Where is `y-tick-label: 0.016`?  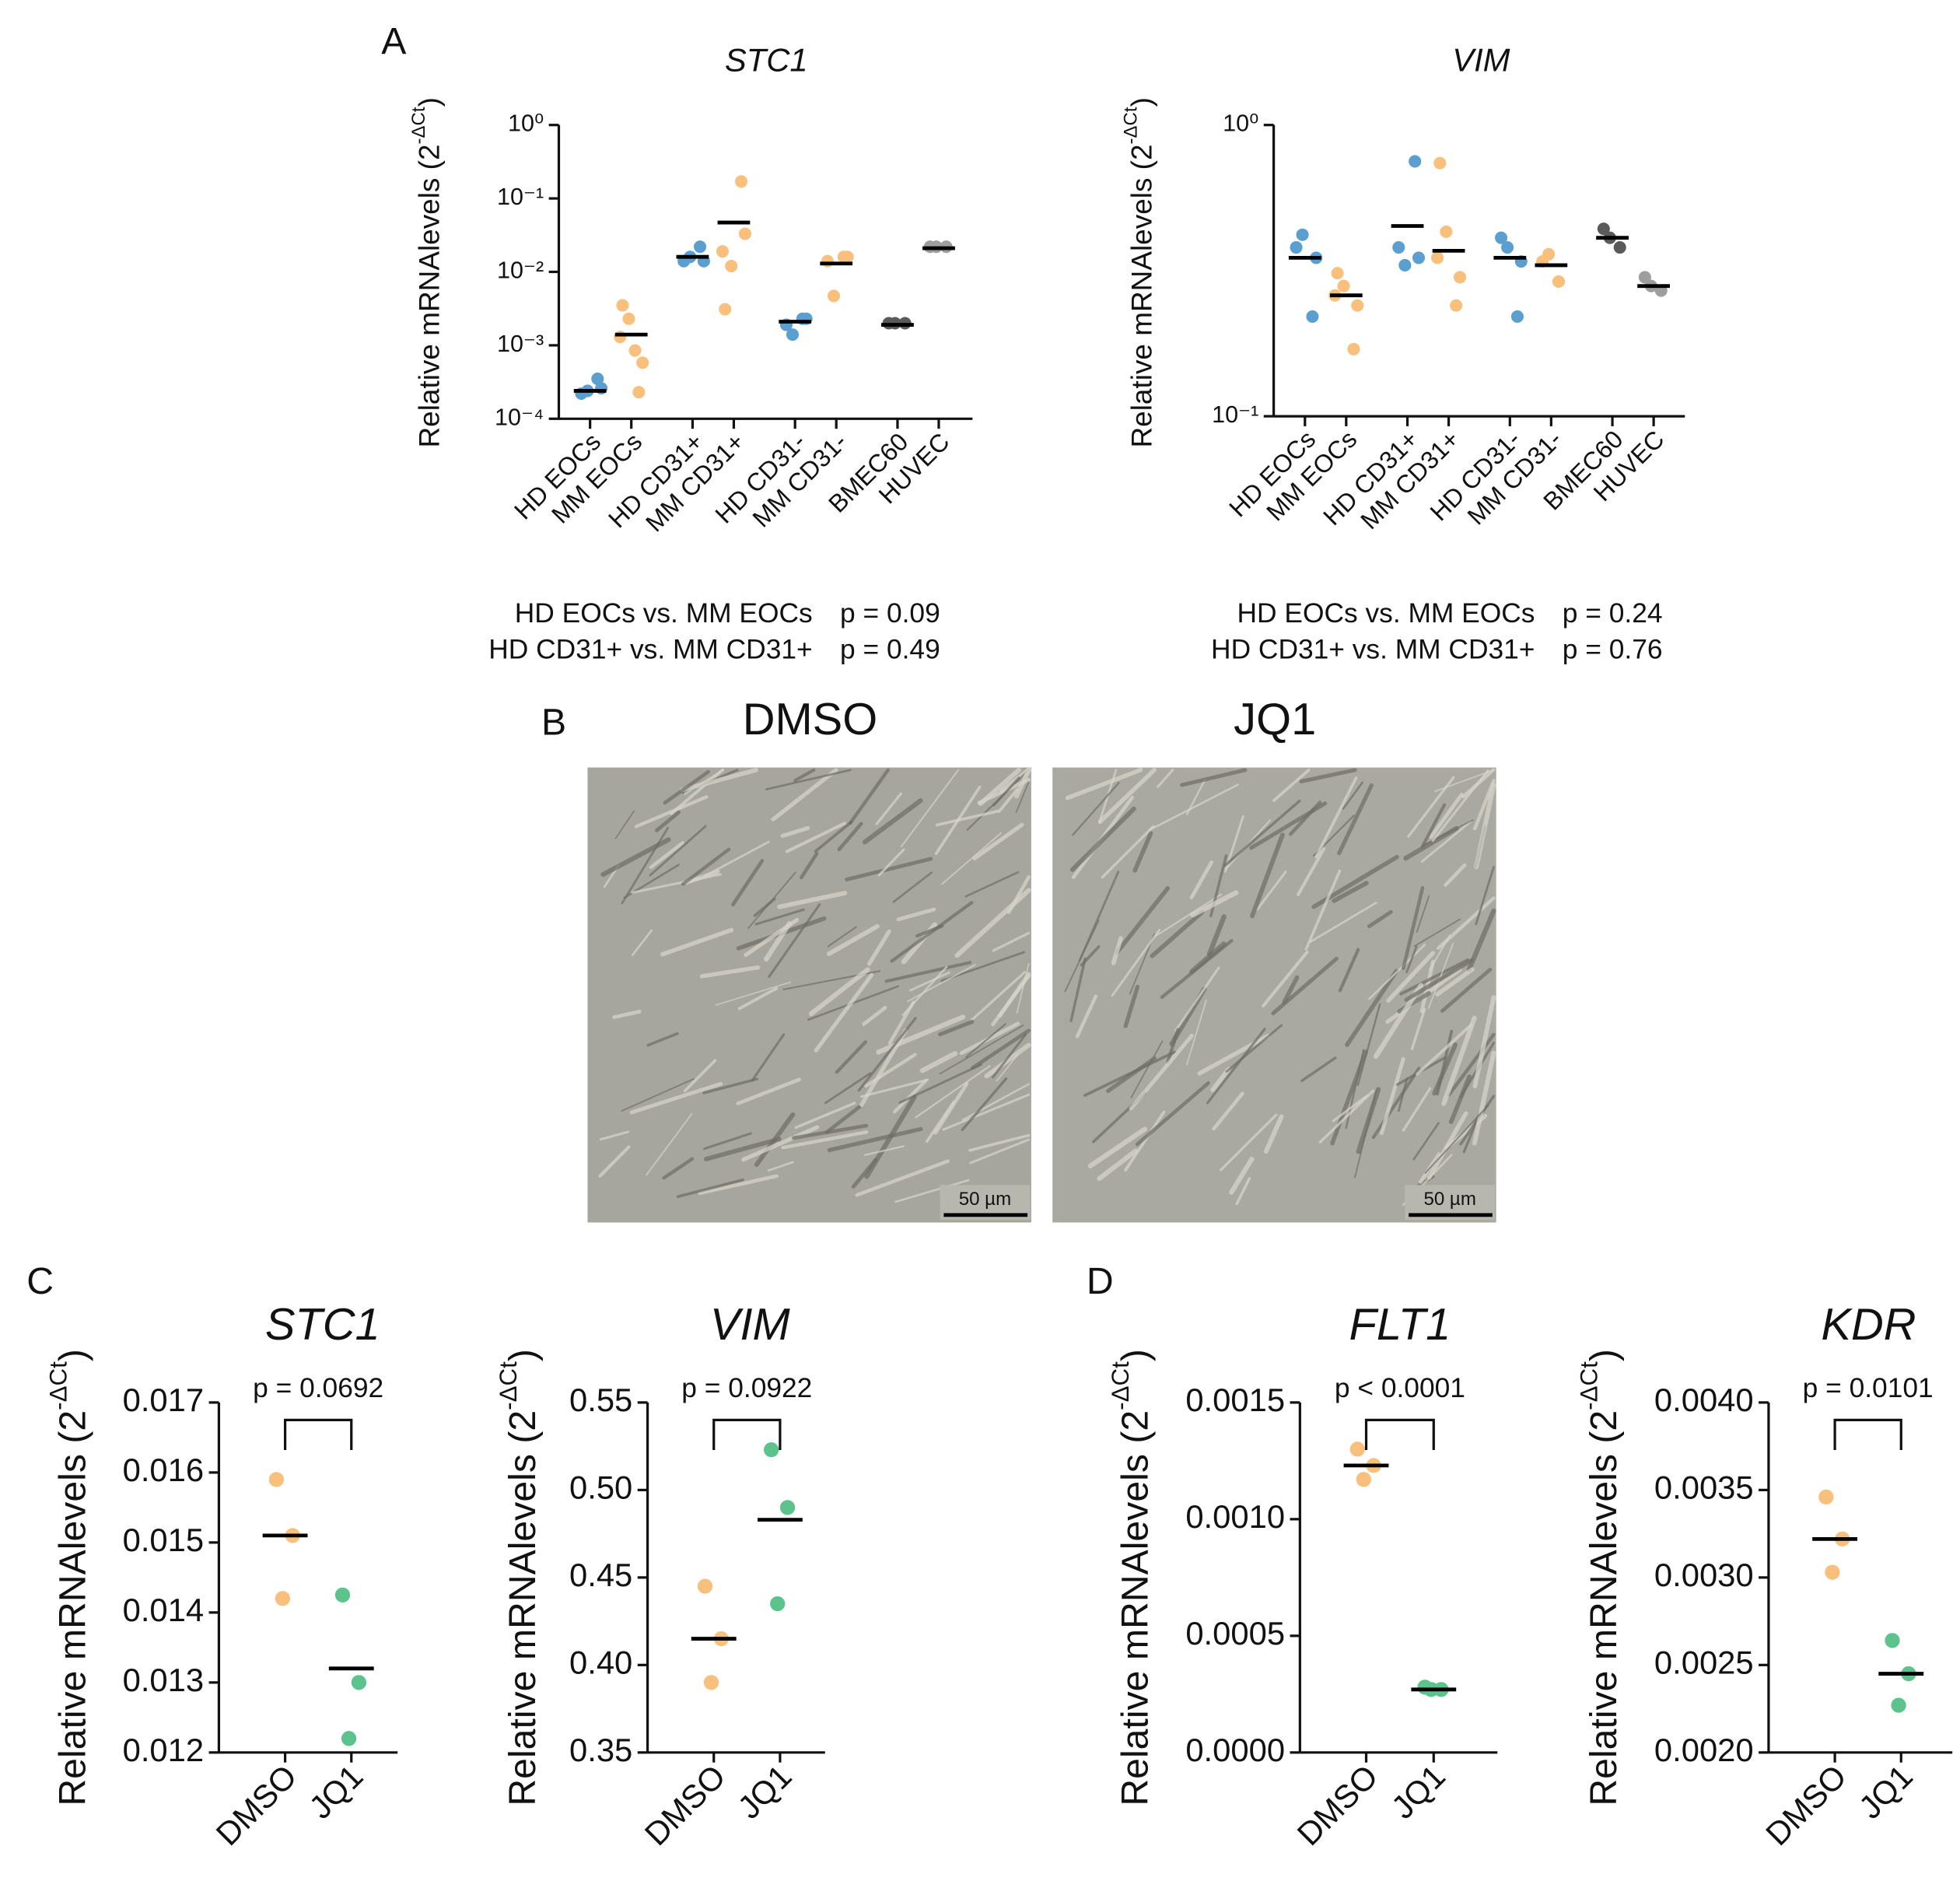 y-tick-label: 0.016 is located at coordinates (164, 1470).